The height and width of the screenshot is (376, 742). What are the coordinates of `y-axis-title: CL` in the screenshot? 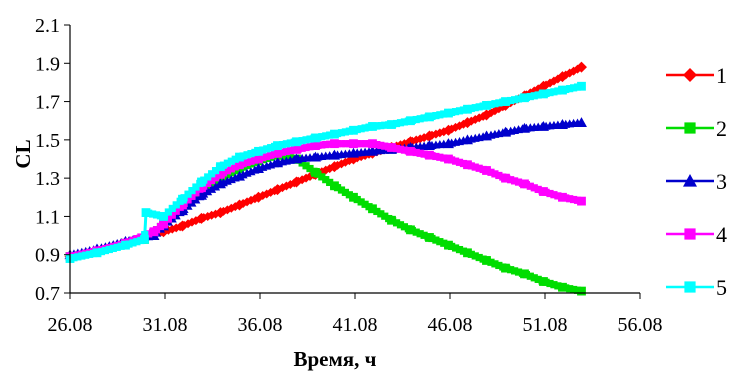 It's located at (23, 153).